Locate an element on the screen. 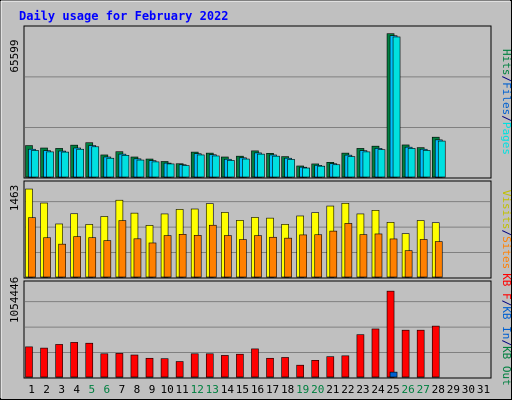 The width and height of the screenshot is (512, 404). x-tick-label: 26 is located at coordinates (408, 389).